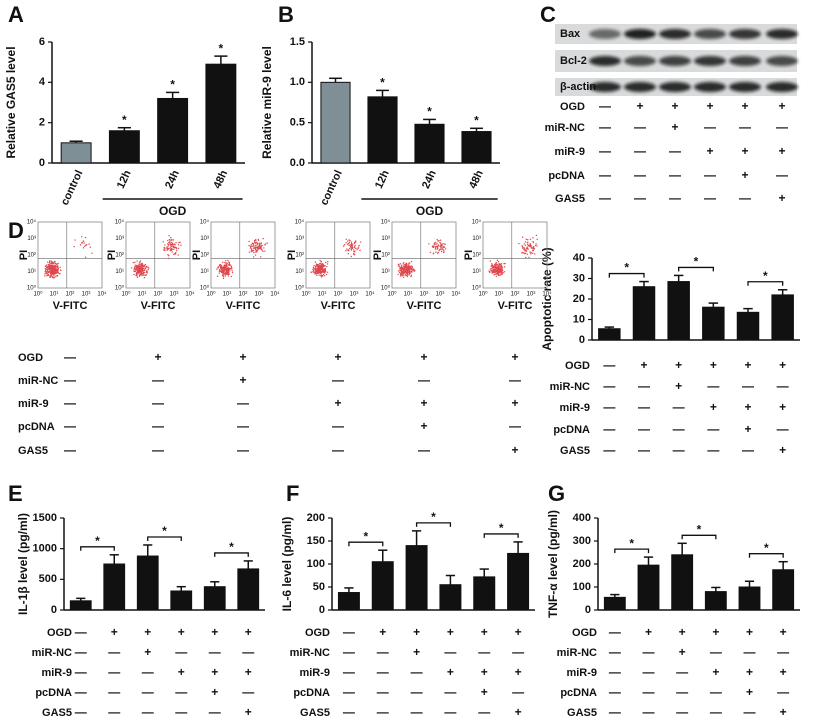  Describe the element at coordinates (59, 633) in the screenshot. I see `condition-label: OGD` at that location.